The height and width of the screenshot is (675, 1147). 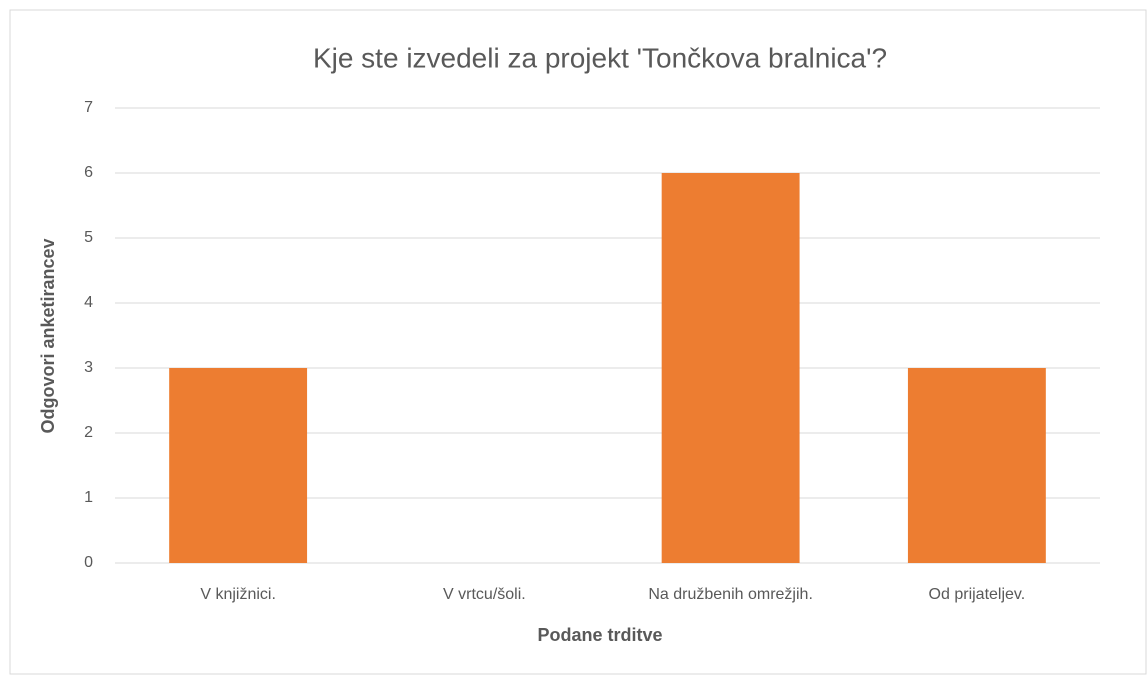 What do you see at coordinates (88, 172) in the screenshot?
I see `y-tick-label: 6` at bounding box center [88, 172].